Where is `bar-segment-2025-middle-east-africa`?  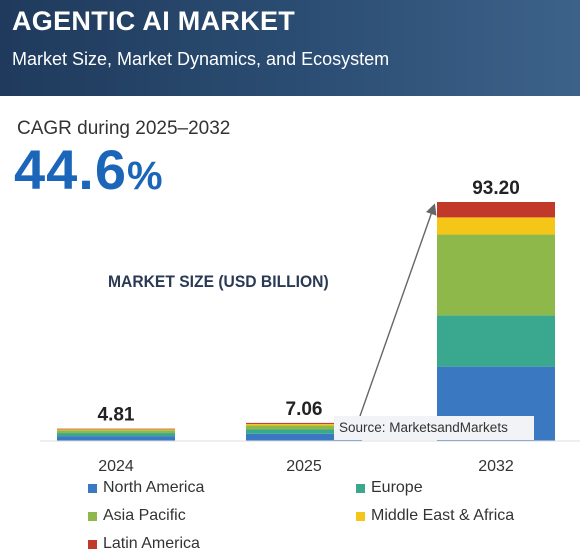 bar-segment-2025-middle-east-africa is located at coordinates (304, 424).